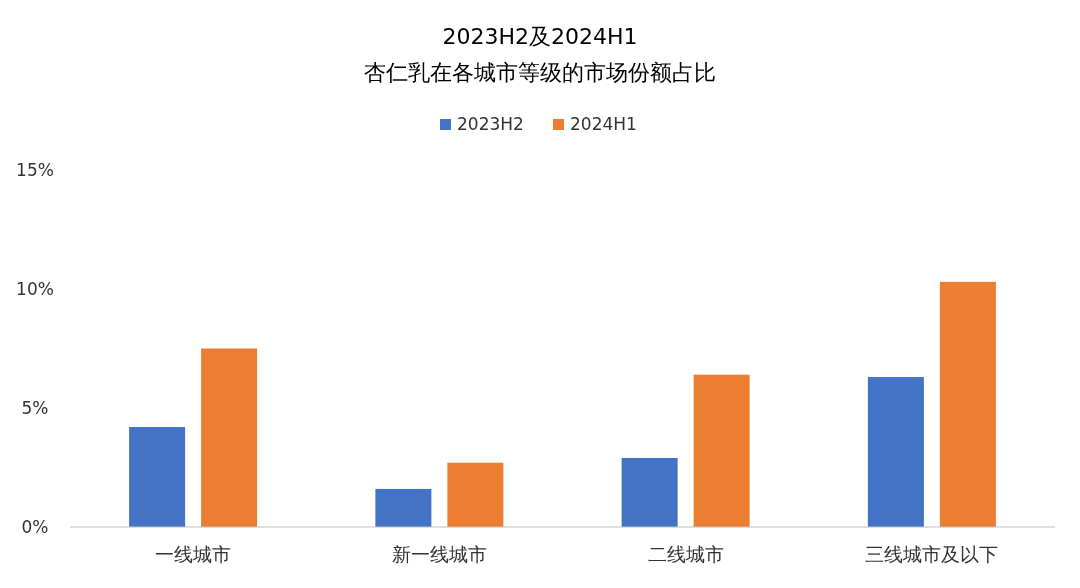  Describe the element at coordinates (490, 124) in the screenshot. I see `legend-label: 2023H2` at that location.